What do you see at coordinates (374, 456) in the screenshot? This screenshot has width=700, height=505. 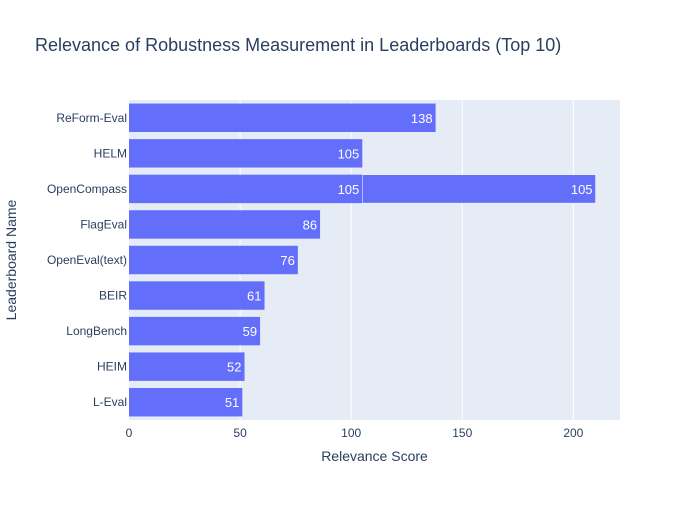 I see `x-axis-title: Relevance Score` at bounding box center [374, 456].